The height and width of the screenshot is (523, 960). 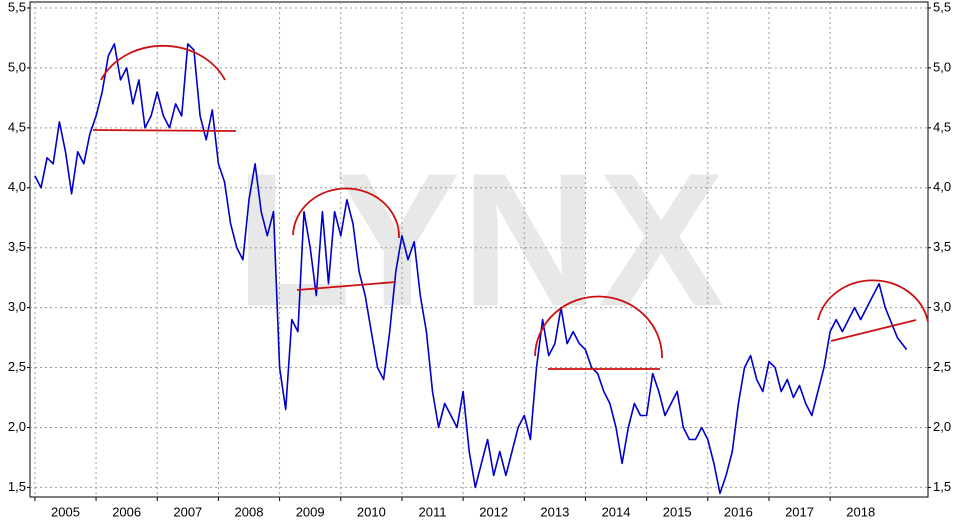 I want to click on x-tick-label: 2017, so click(x=799, y=511).